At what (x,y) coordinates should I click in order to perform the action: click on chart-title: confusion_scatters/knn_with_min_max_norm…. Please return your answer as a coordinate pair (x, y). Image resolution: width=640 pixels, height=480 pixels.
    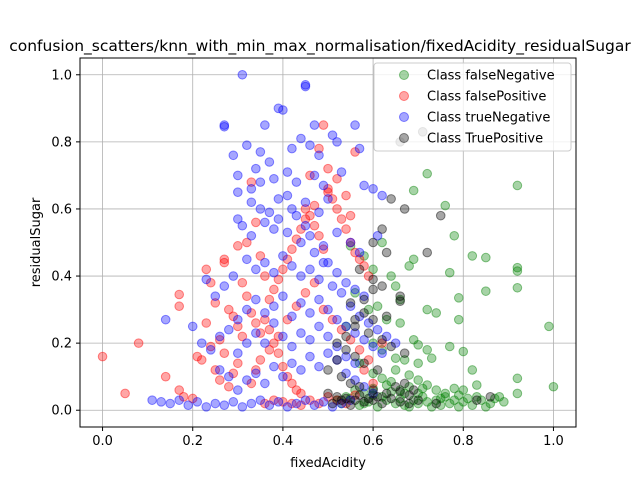
    Looking at the image, I should click on (320, 46).